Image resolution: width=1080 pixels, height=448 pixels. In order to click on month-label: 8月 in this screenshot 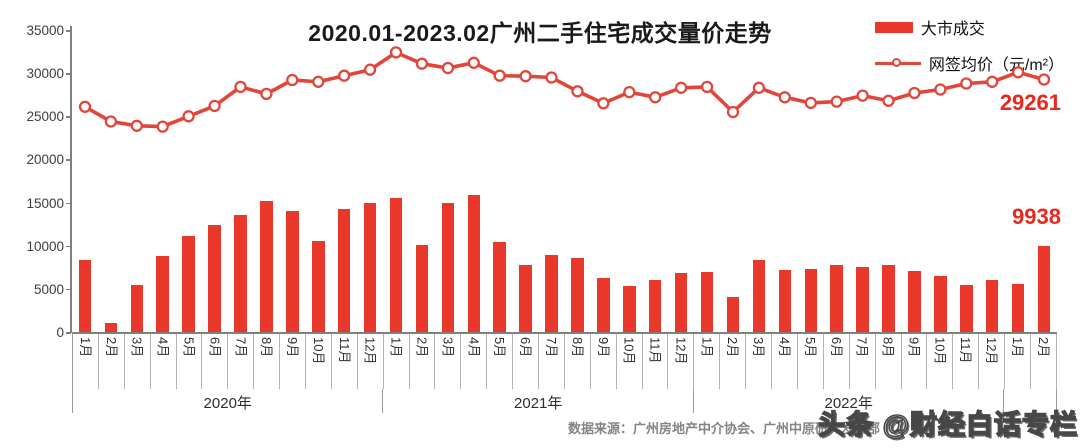, I will do `click(577, 347)`.